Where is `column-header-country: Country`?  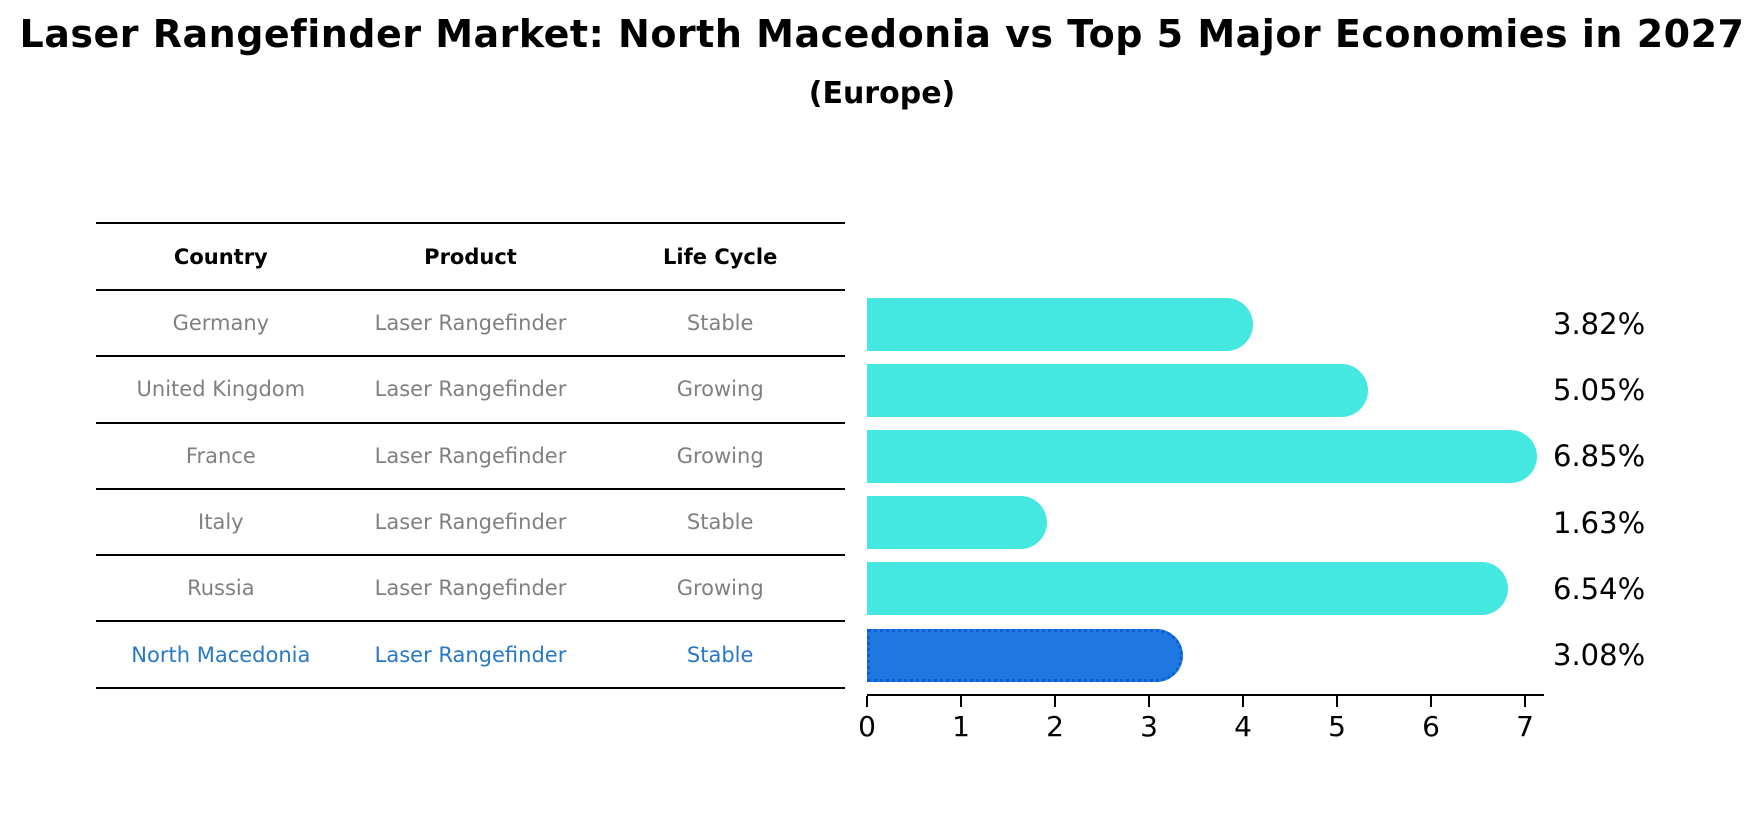
column-header-country: Country is located at coordinates (220, 256).